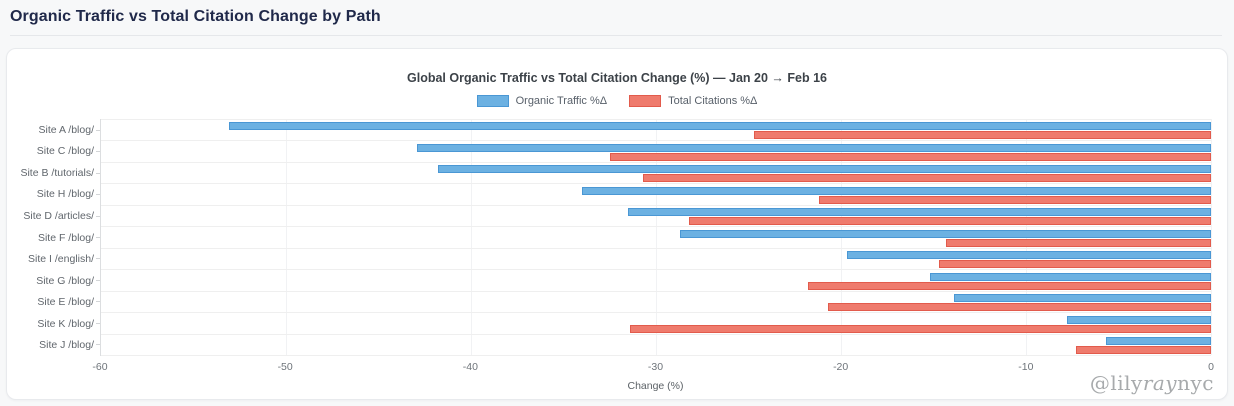 Image resolution: width=1234 pixels, height=406 pixels. Describe the element at coordinates (713, 101) in the screenshot. I see `legend-label-1: Total Citations %Δ` at that location.